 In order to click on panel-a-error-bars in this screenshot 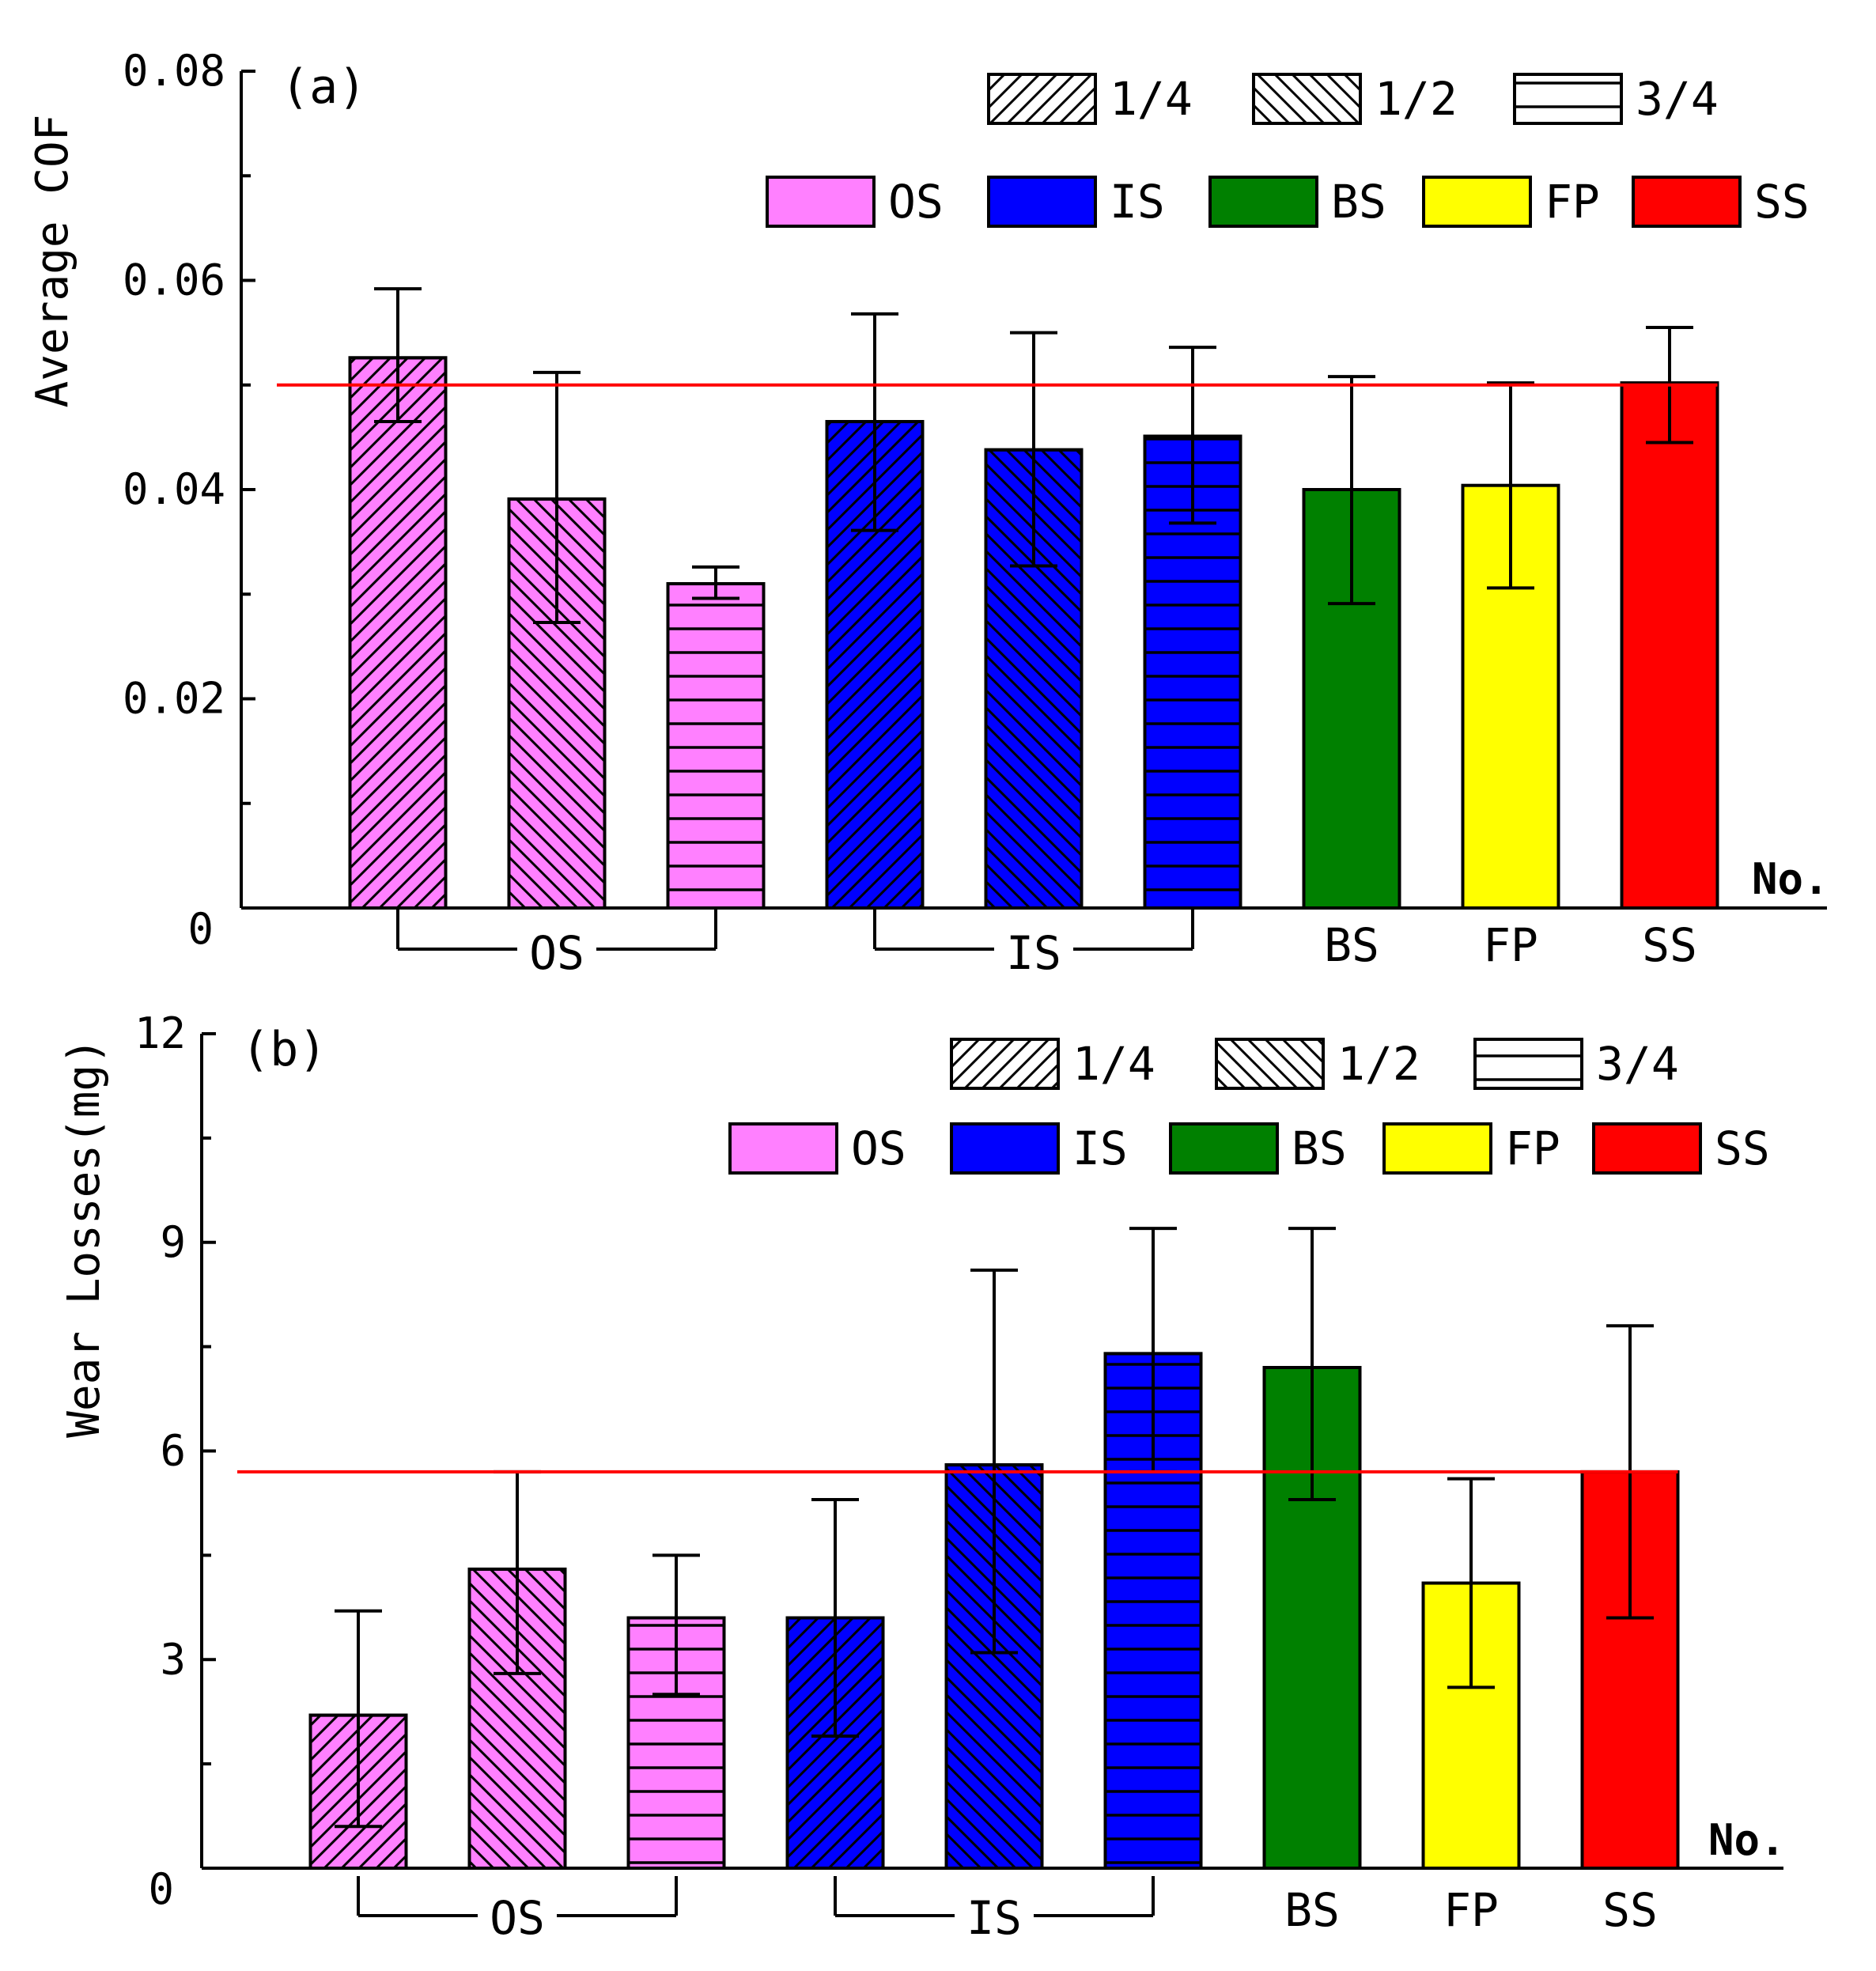, I will do `click(1033, 455)`.